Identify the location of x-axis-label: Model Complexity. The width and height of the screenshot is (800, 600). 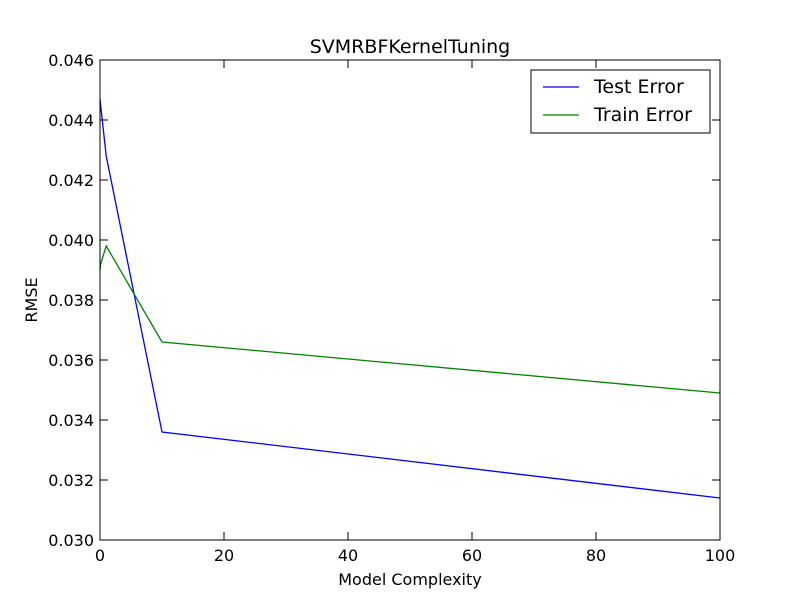
(410, 579).